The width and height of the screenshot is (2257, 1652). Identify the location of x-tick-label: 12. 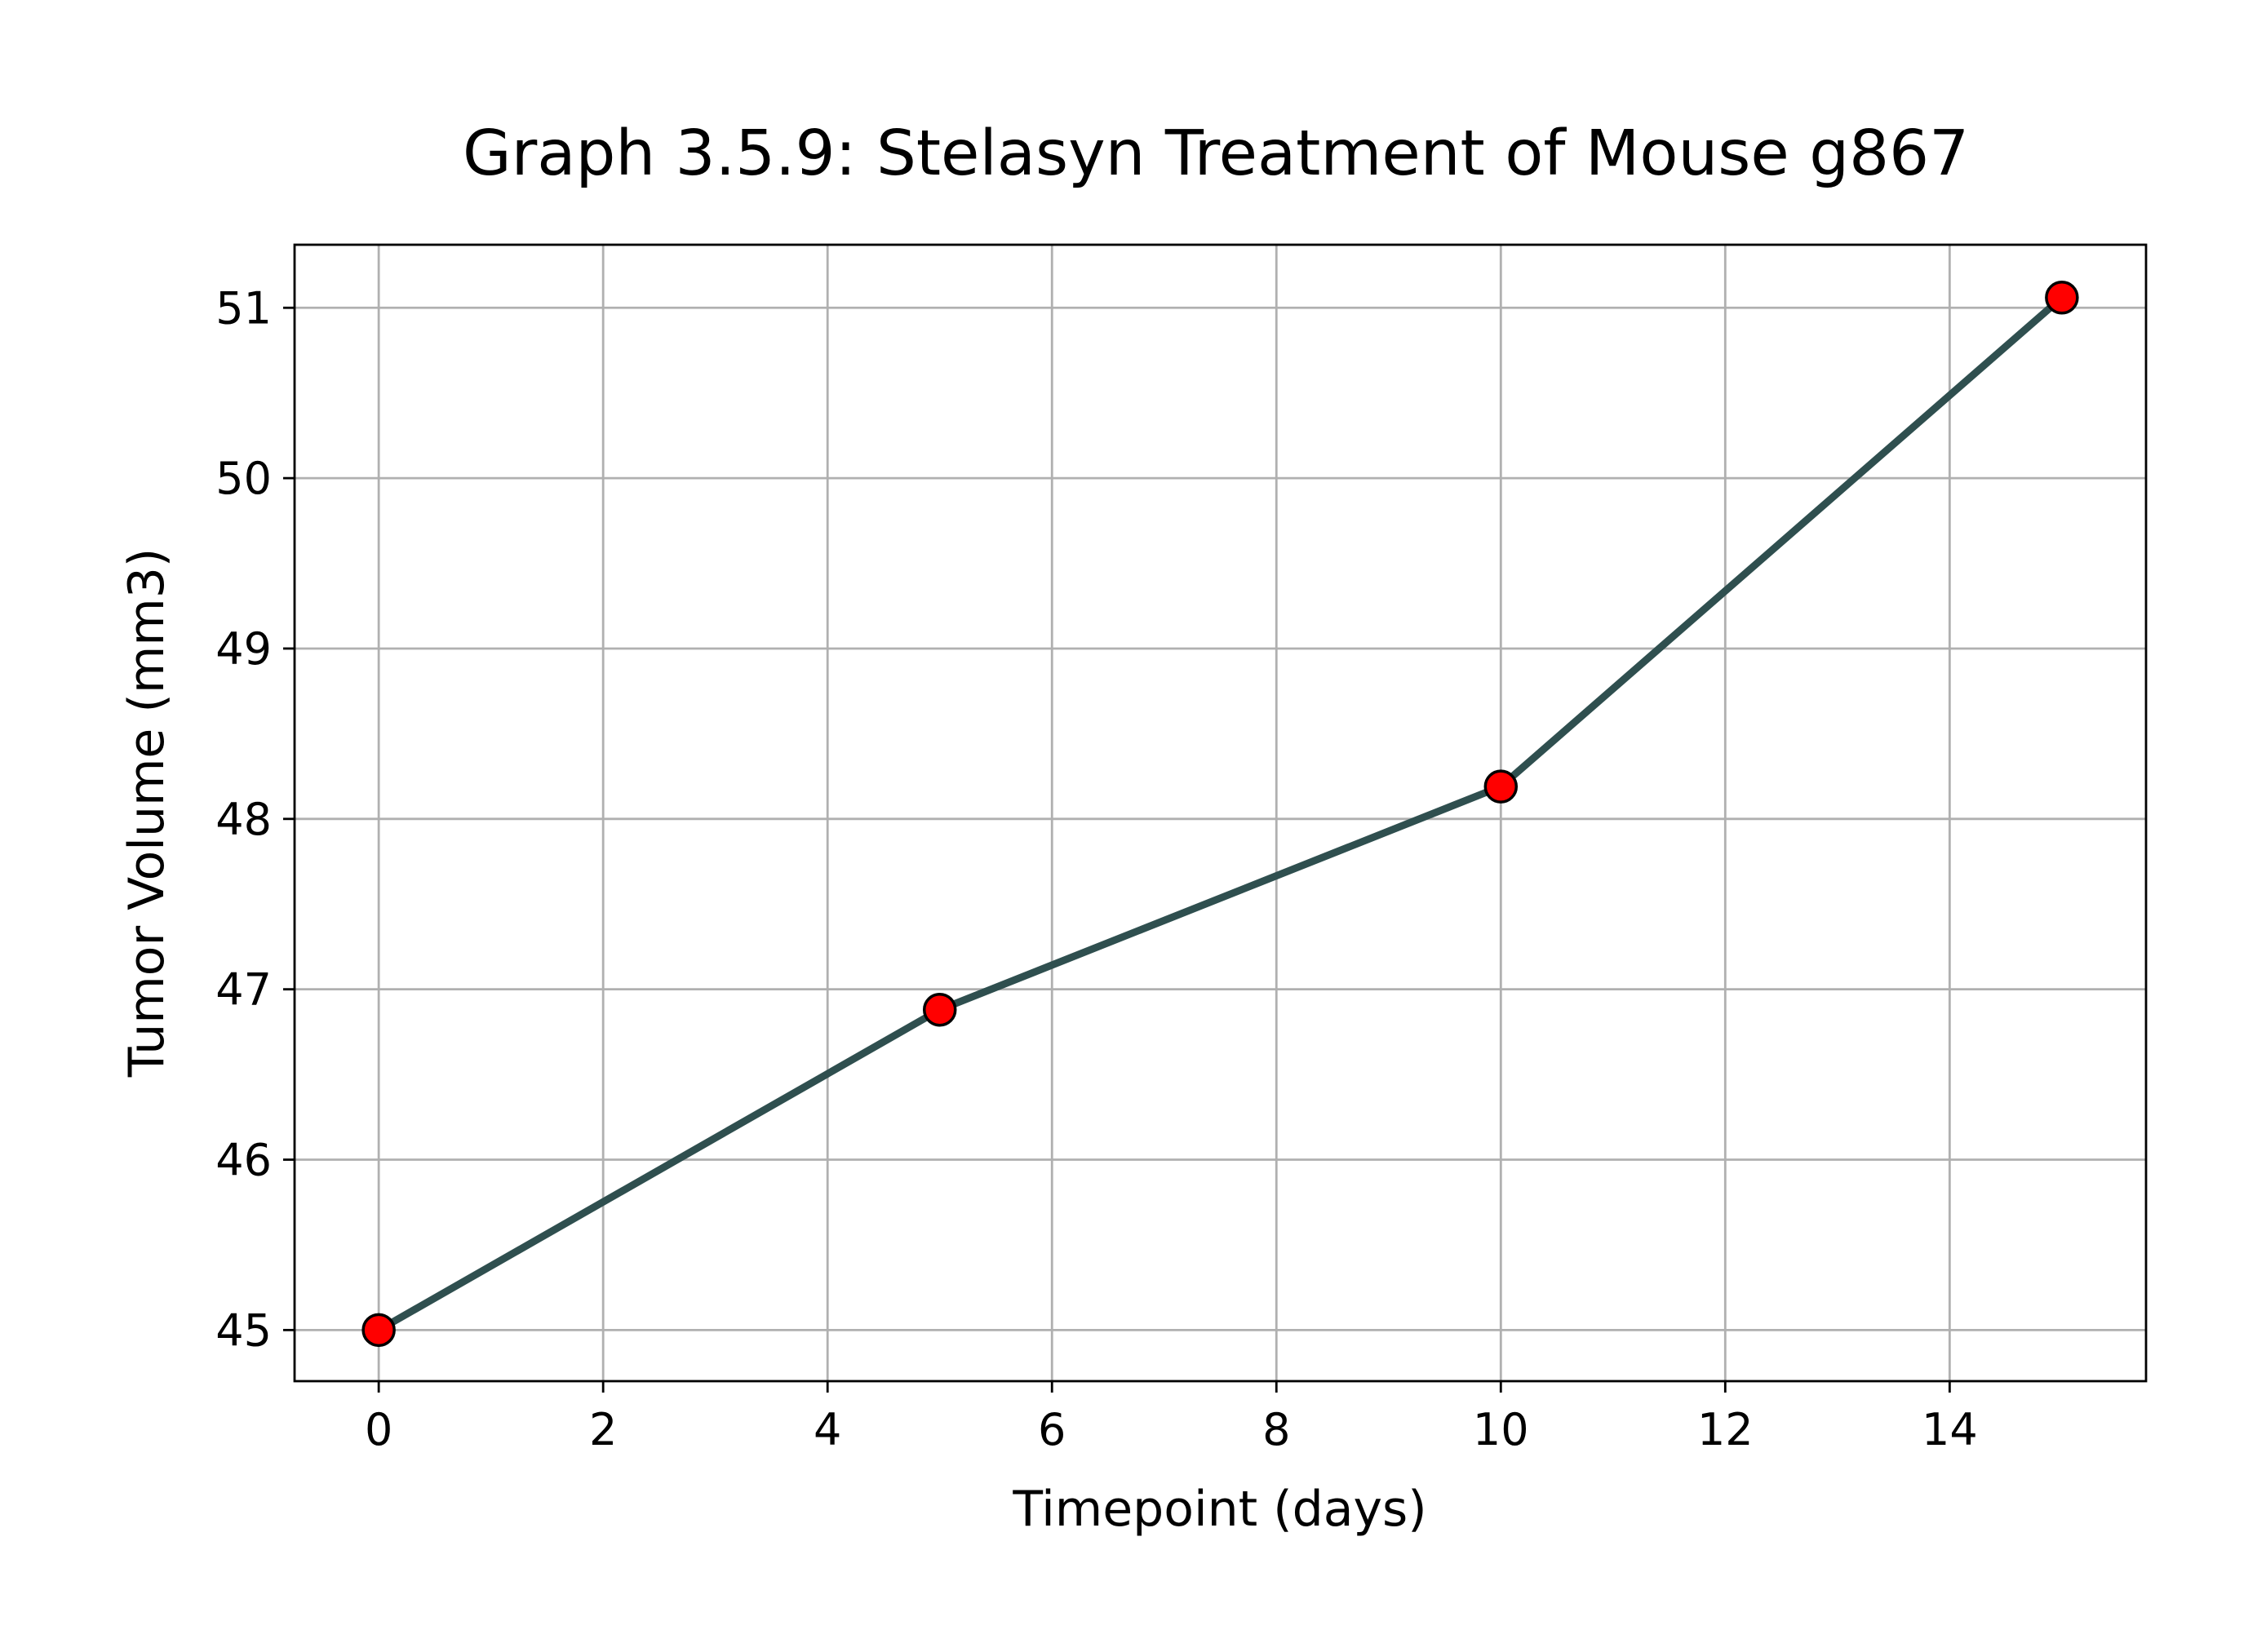
(1725, 1429).